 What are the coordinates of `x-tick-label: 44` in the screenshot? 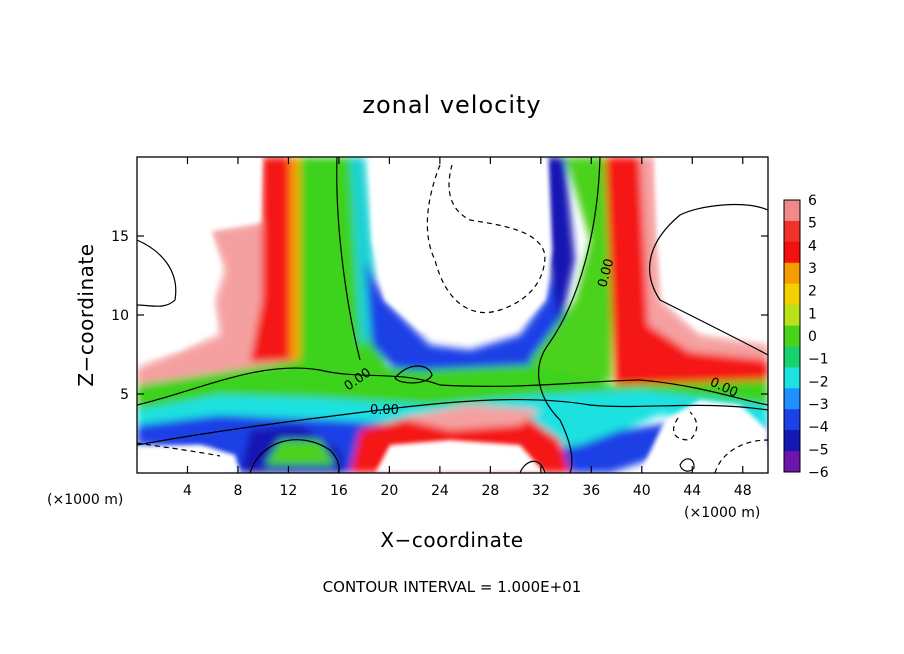 It's located at (692, 491).